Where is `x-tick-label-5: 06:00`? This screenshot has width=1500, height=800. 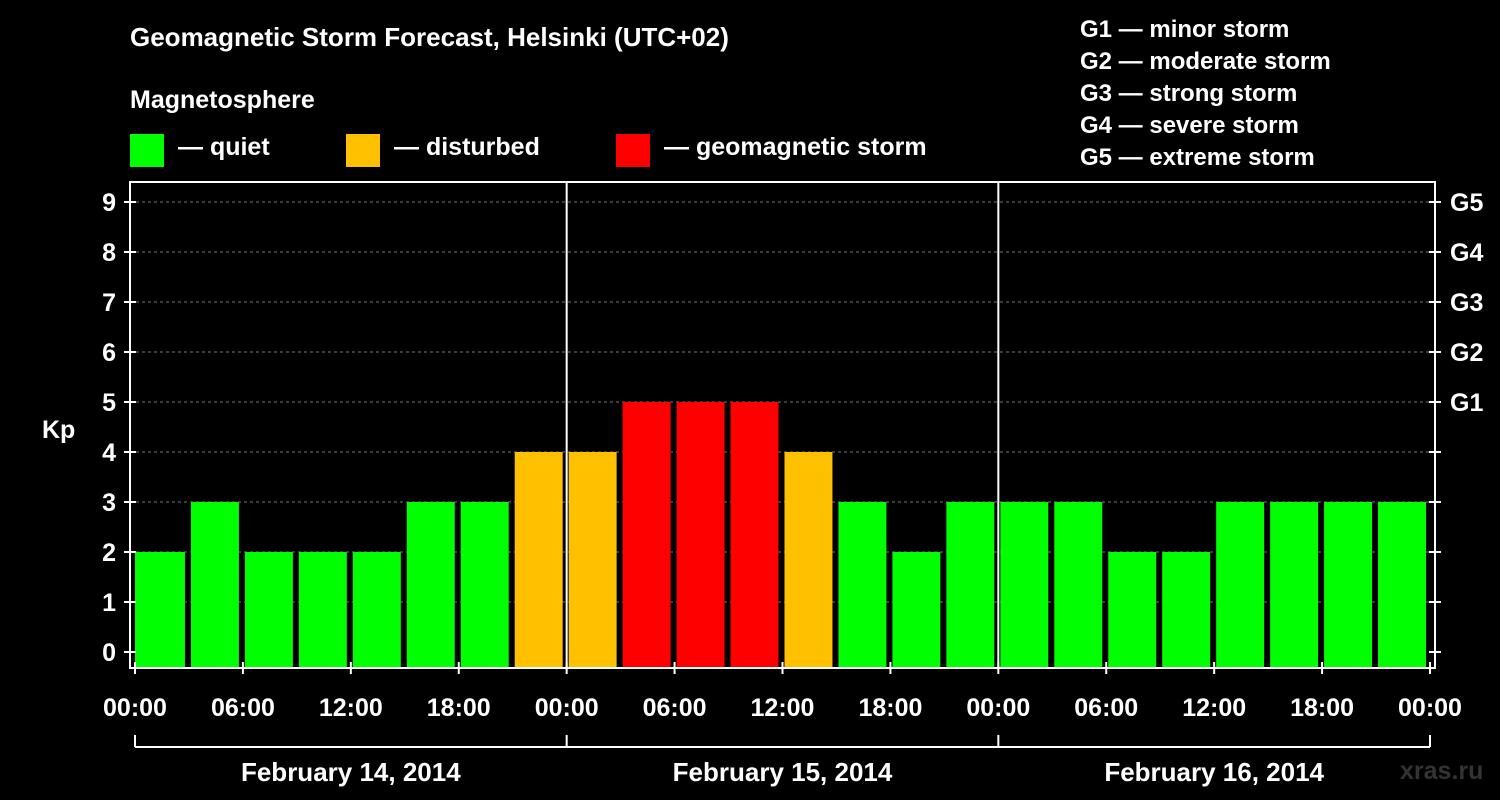 x-tick-label-5: 06:00 is located at coordinates (675, 708).